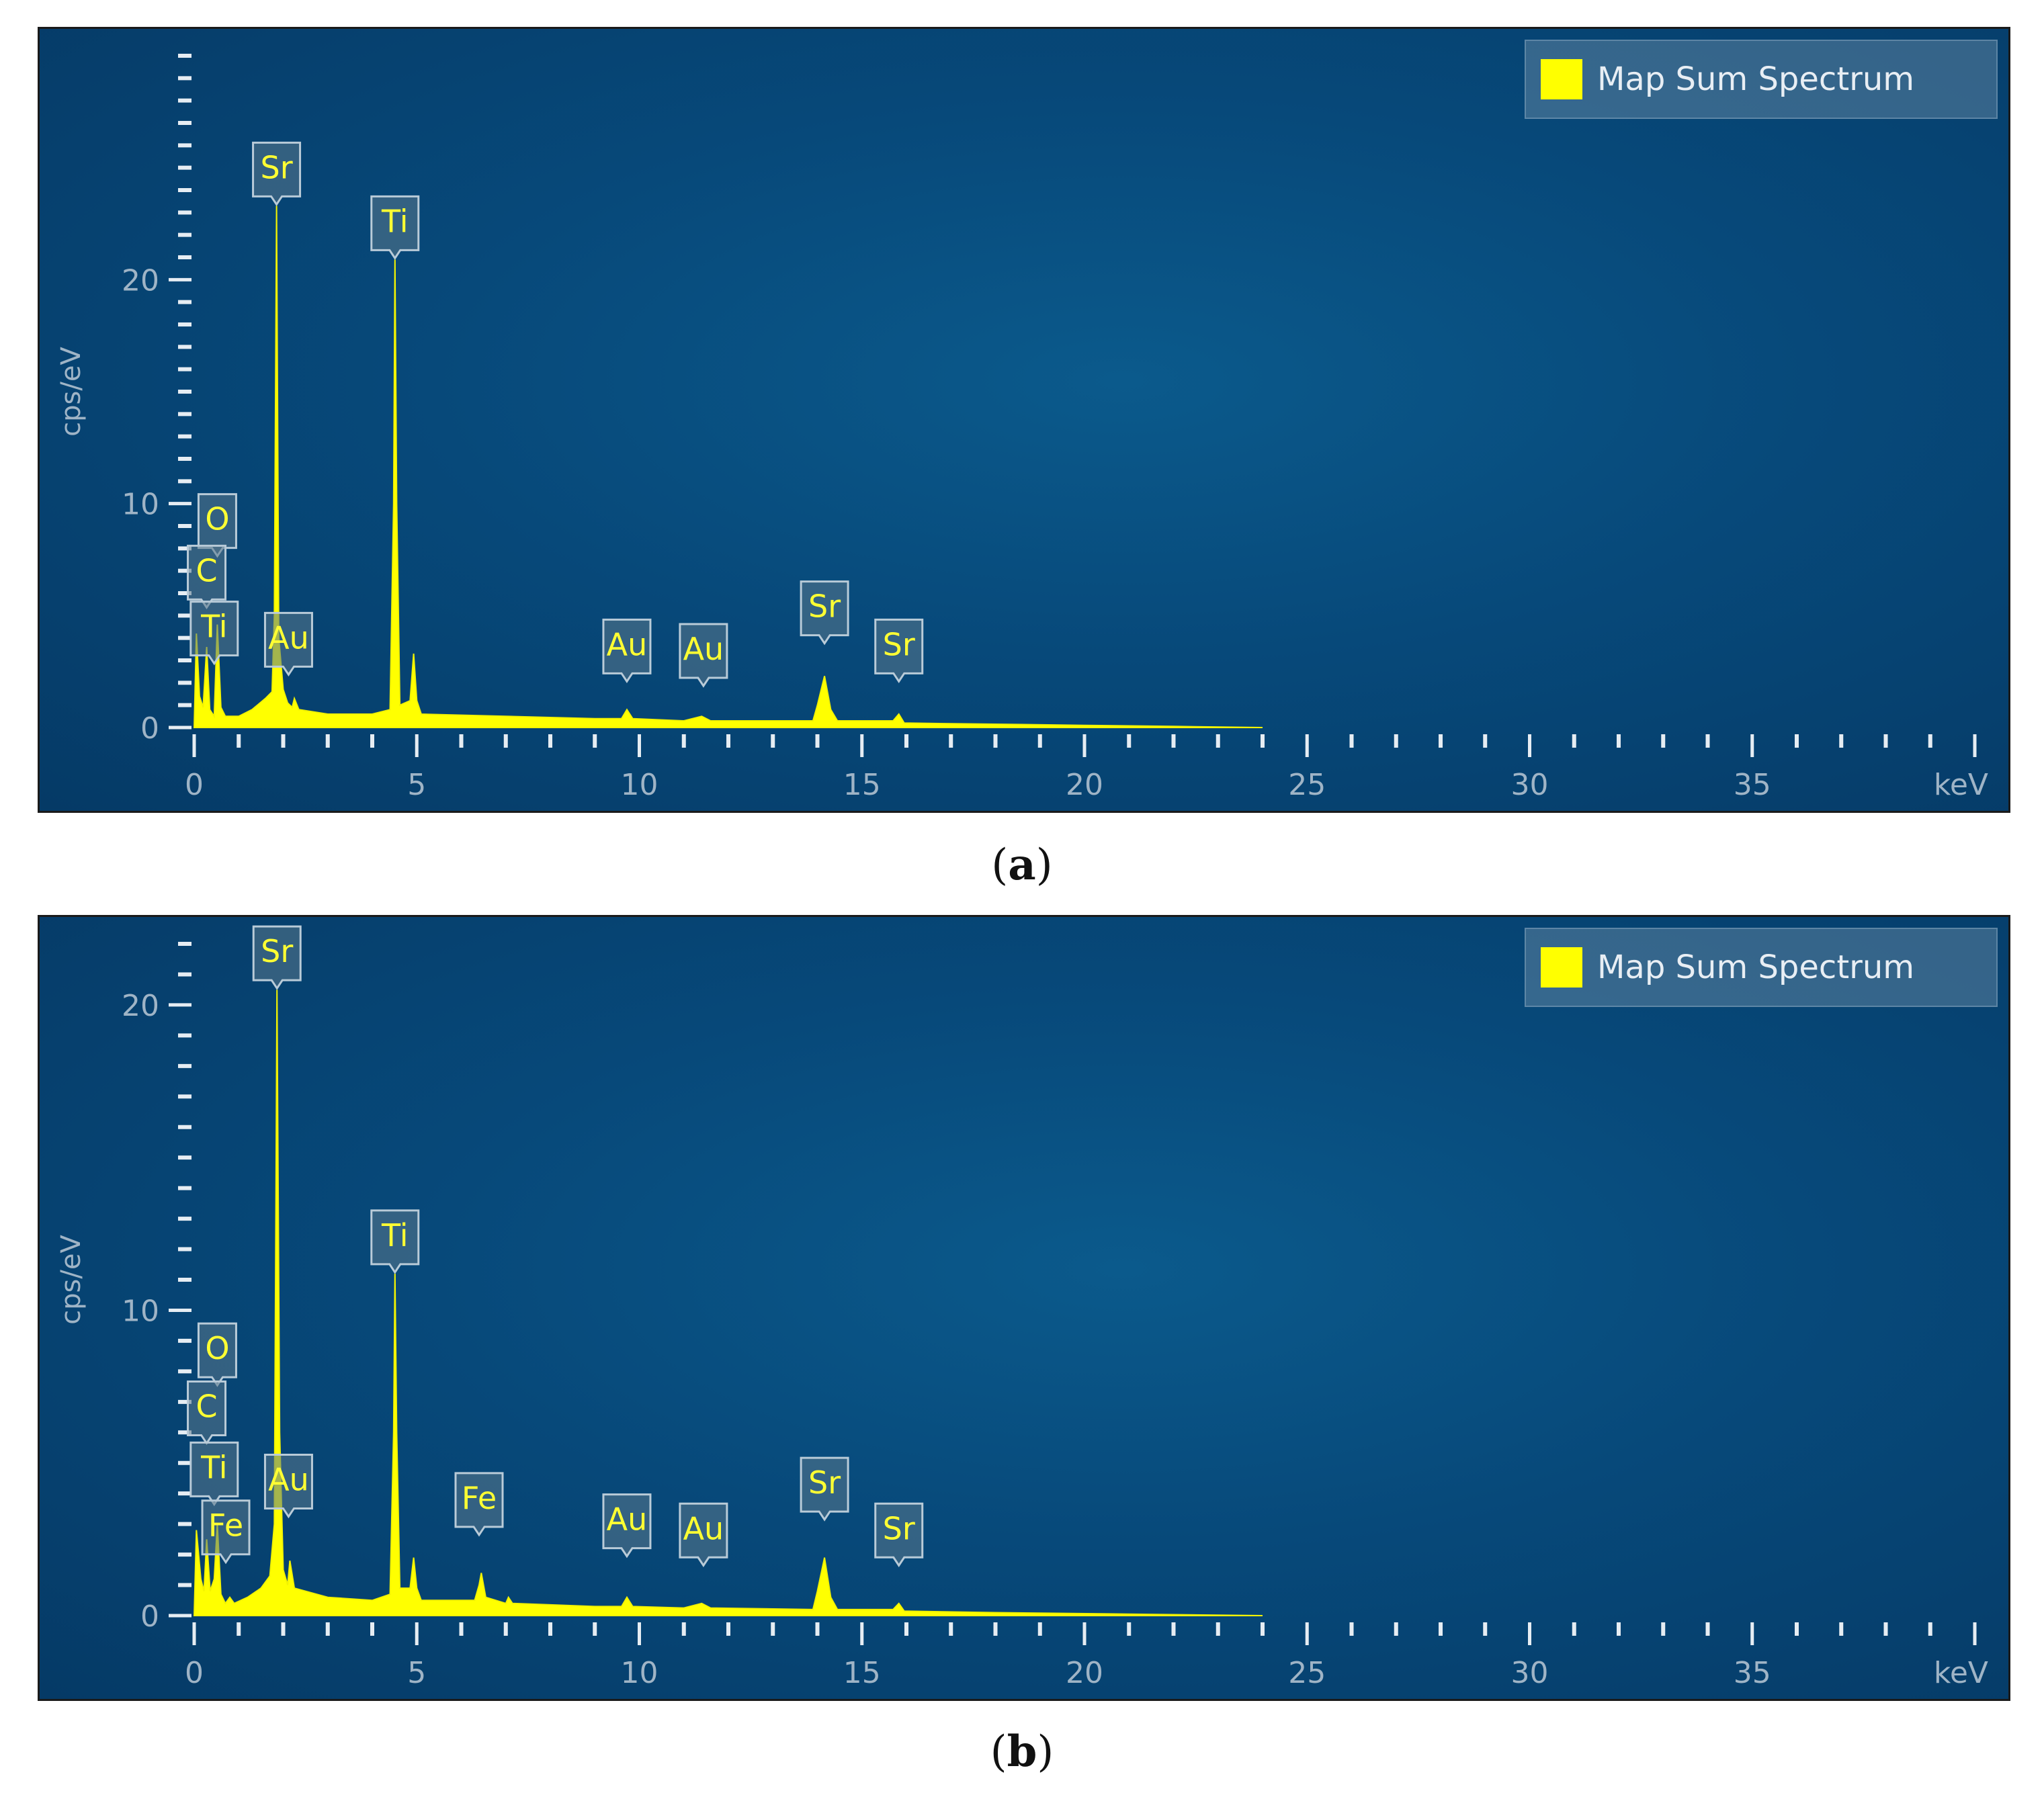  I want to click on legend-swatch-b, so click(1561, 967).